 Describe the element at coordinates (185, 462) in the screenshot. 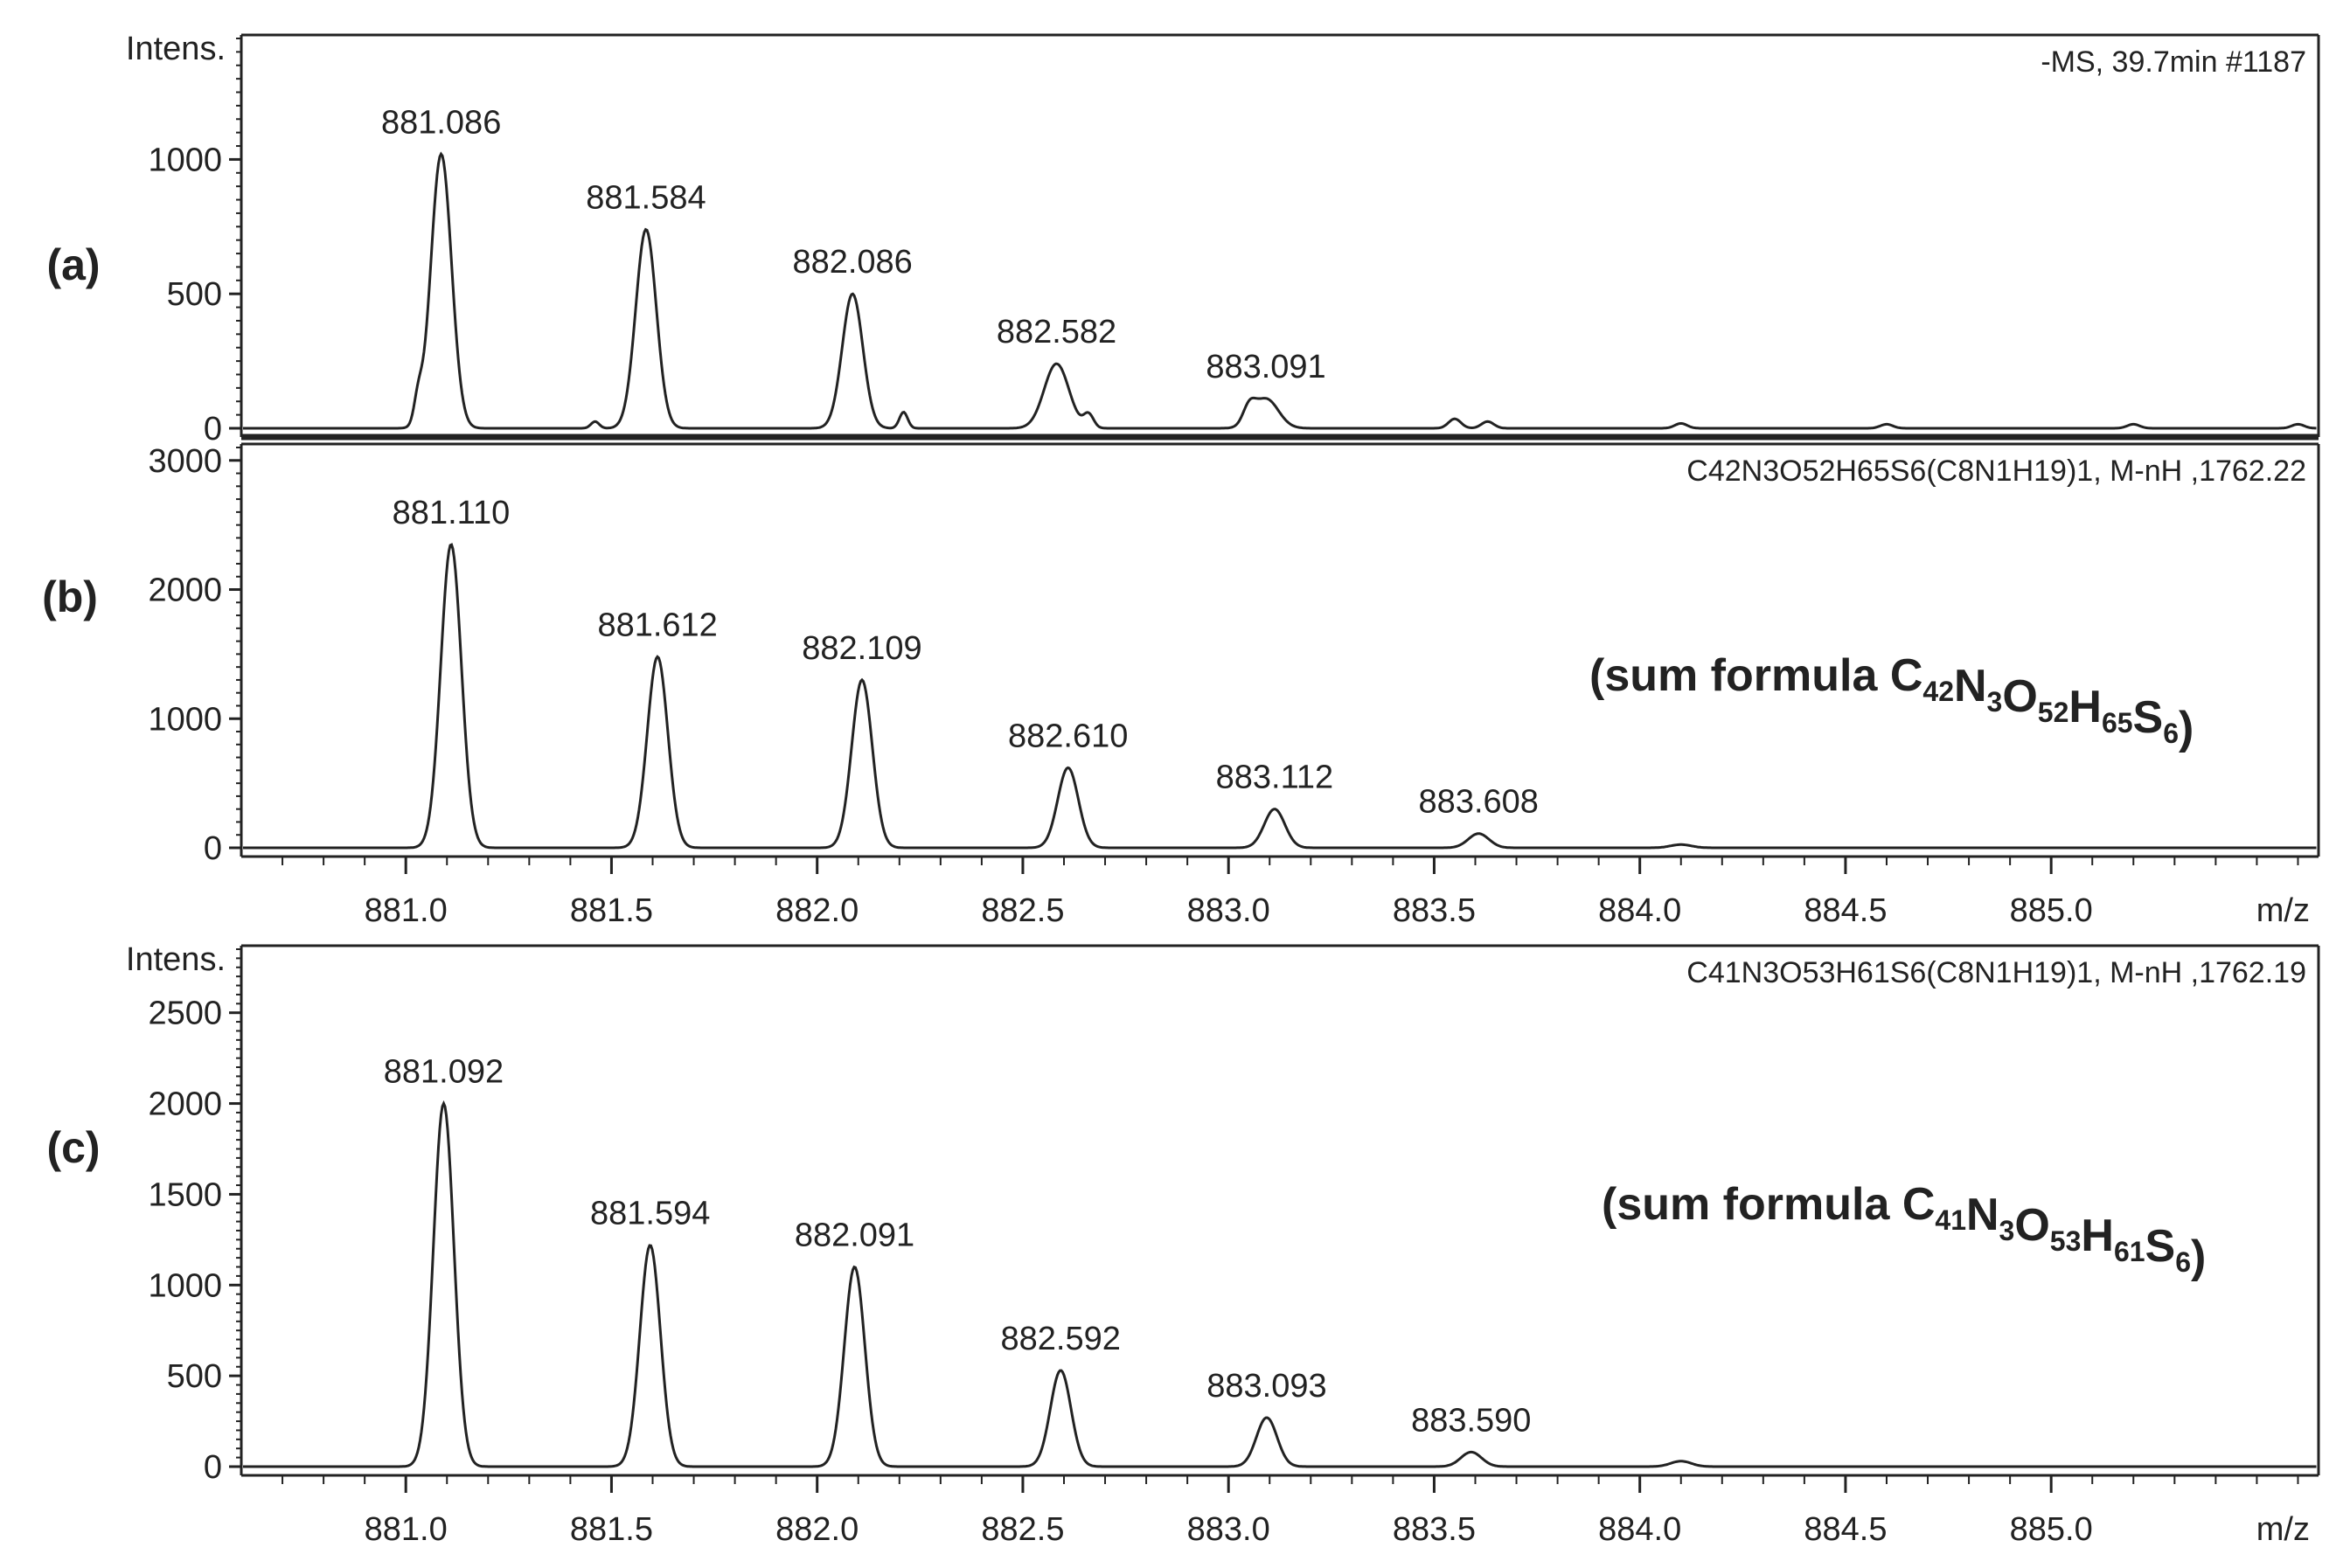

I see `y-tick-label: 3000` at that location.